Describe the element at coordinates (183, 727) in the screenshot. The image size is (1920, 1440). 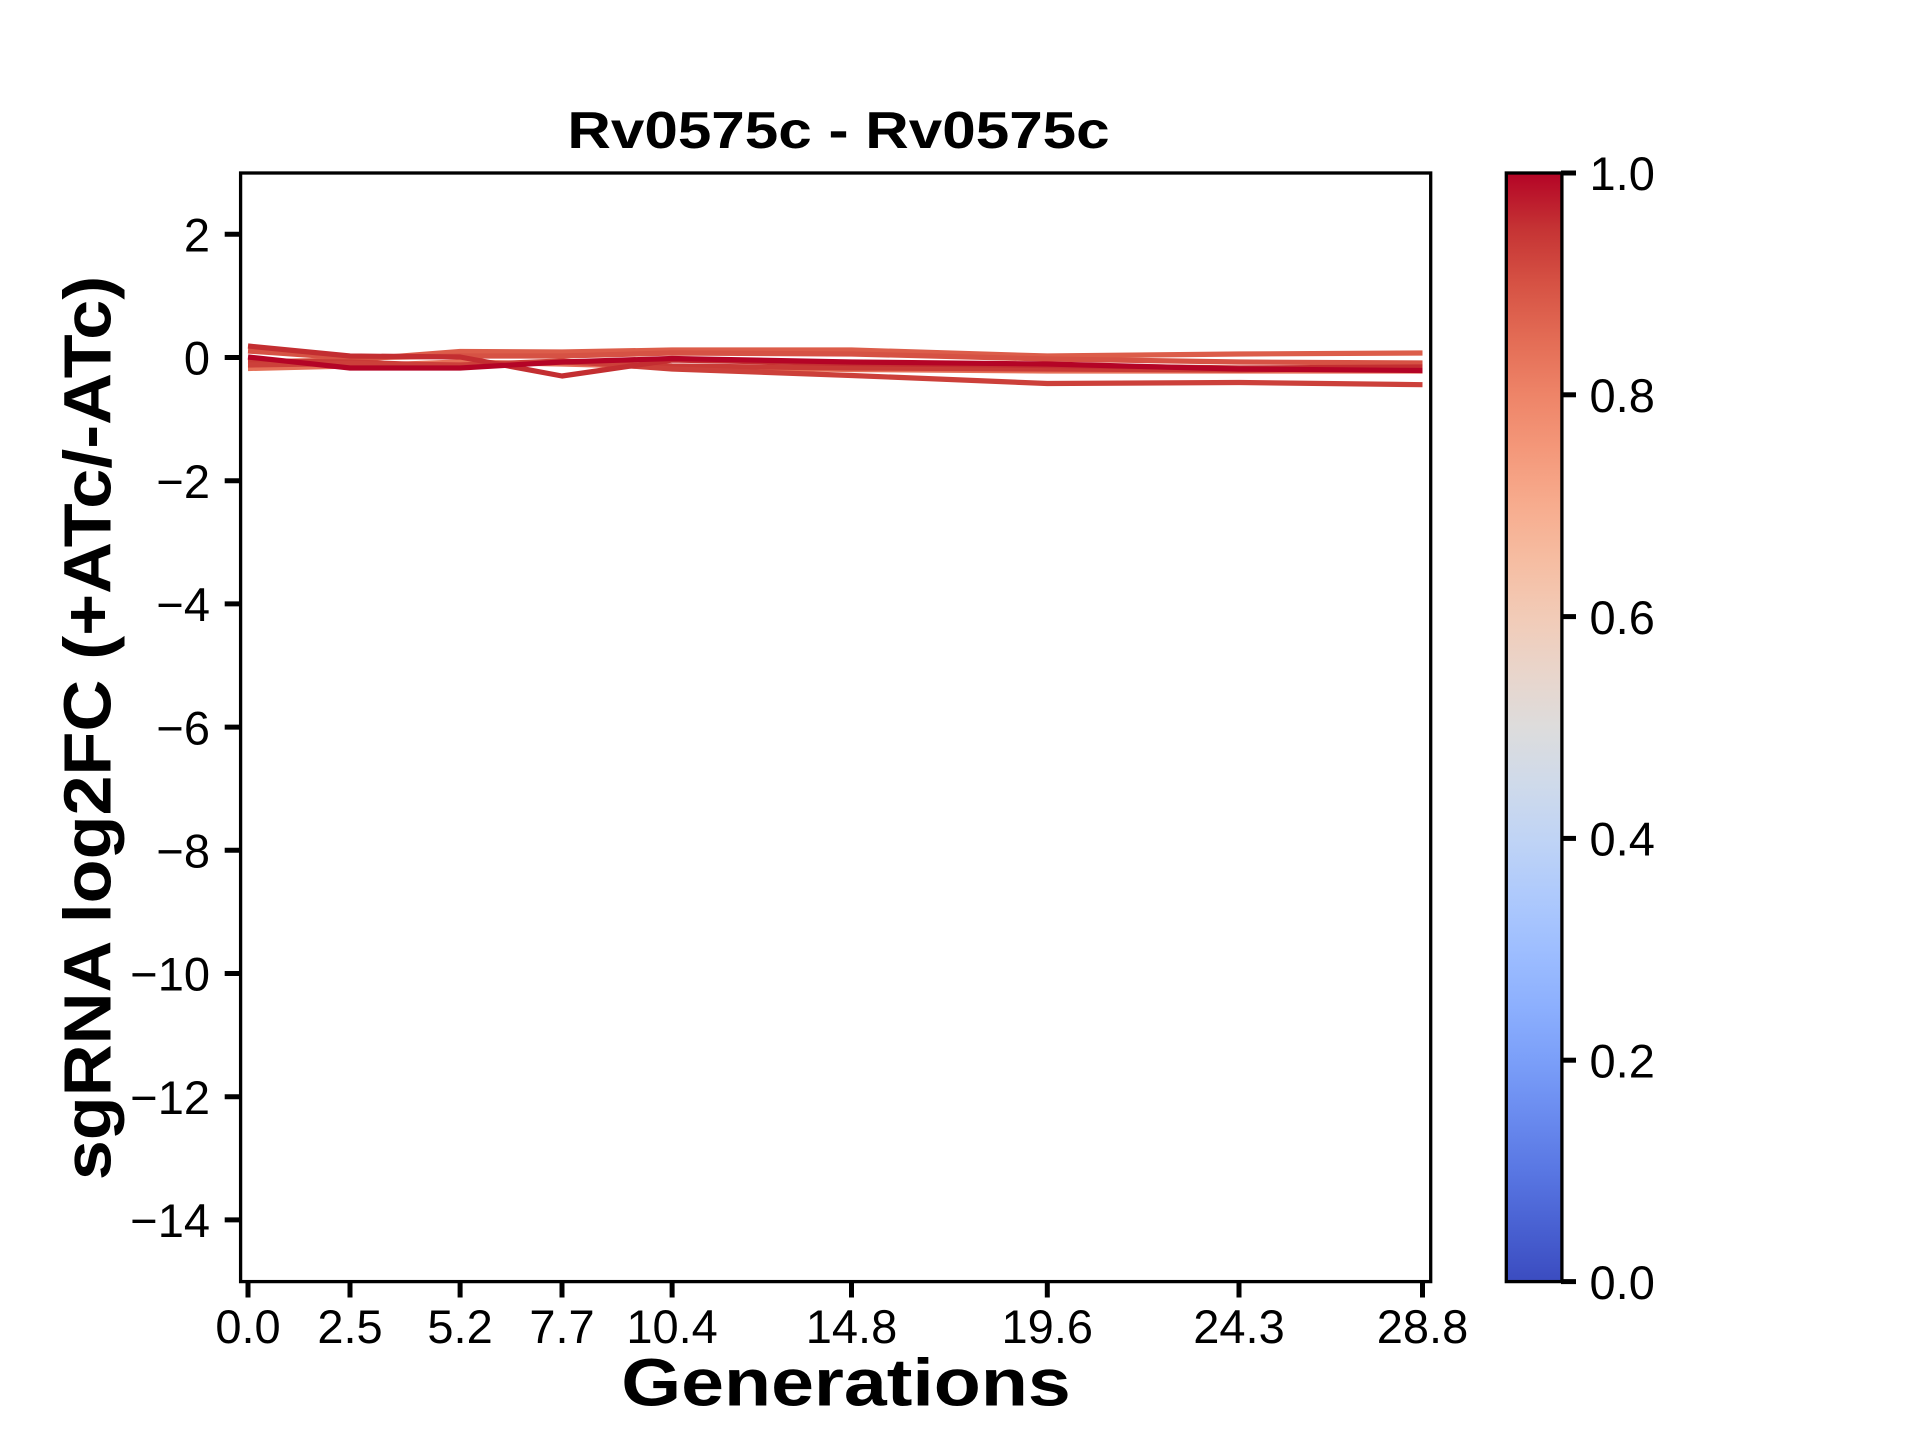
I see `svg-text: −6` at that location.